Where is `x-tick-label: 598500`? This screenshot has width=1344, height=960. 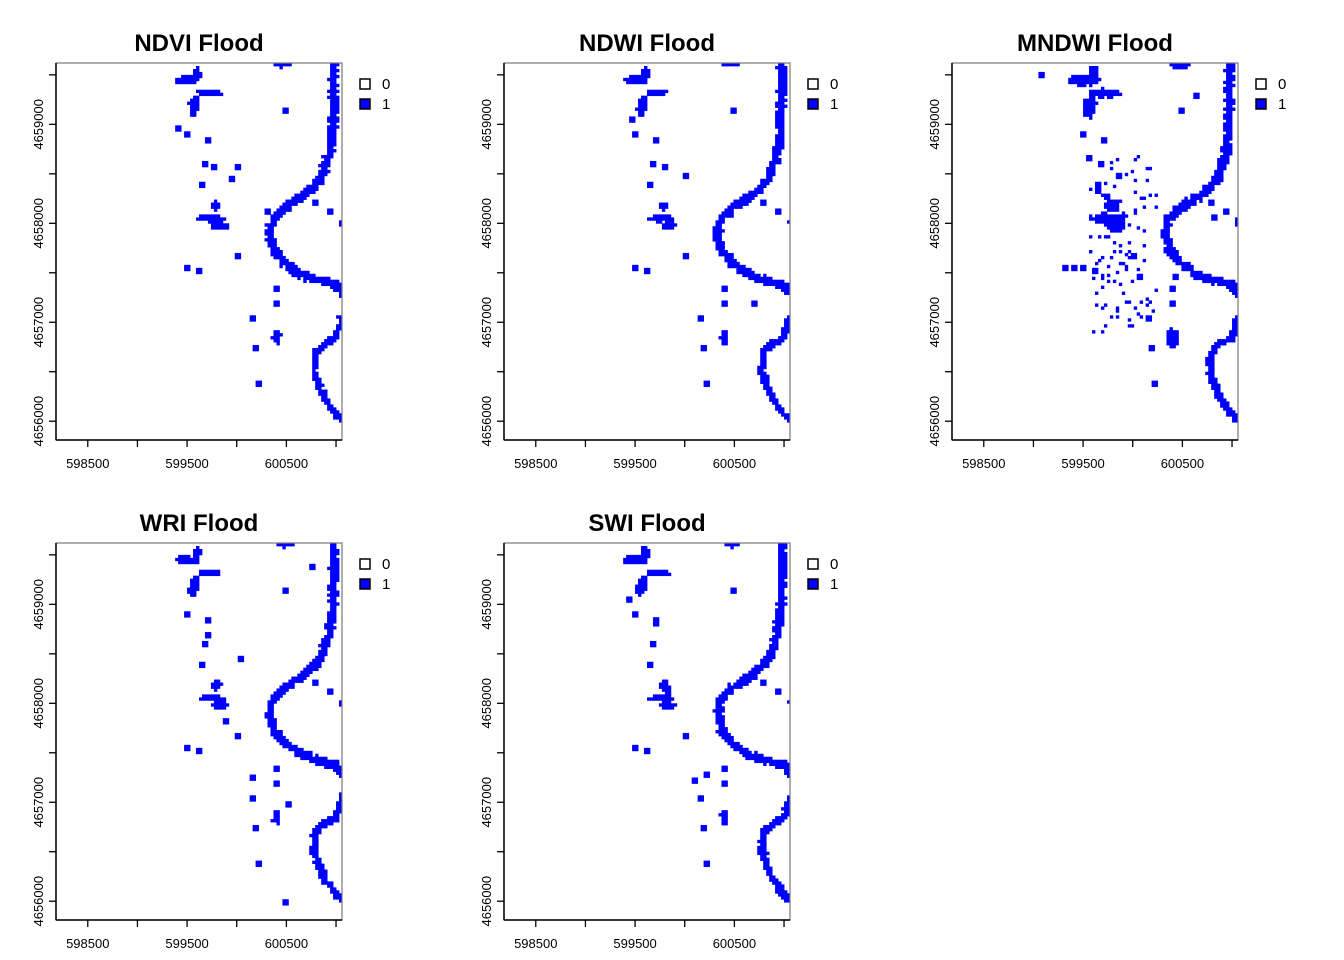 x-tick-label: 598500 is located at coordinates (535, 463).